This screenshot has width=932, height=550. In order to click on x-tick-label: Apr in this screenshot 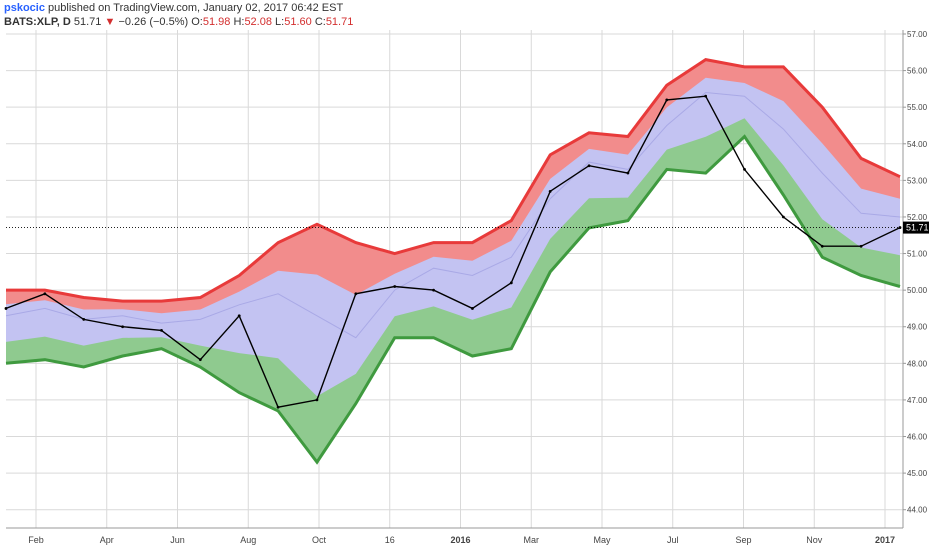, I will do `click(107, 540)`.